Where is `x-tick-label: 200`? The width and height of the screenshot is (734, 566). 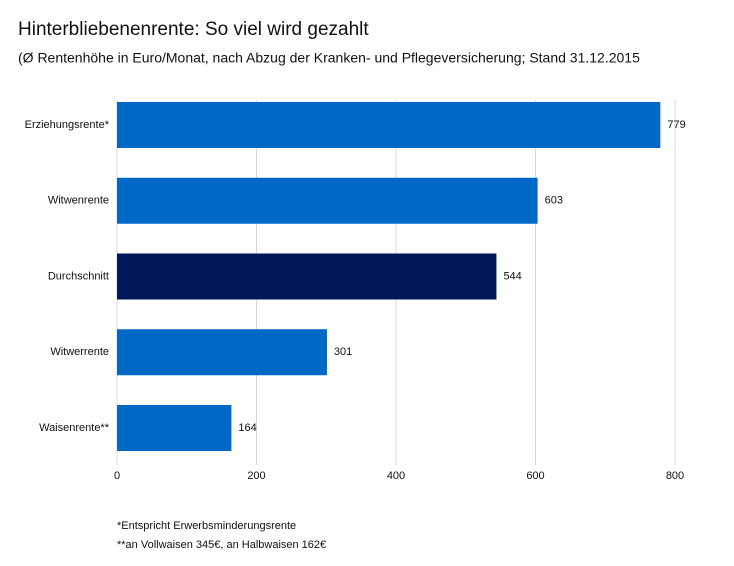
x-tick-label: 200 is located at coordinates (256, 476).